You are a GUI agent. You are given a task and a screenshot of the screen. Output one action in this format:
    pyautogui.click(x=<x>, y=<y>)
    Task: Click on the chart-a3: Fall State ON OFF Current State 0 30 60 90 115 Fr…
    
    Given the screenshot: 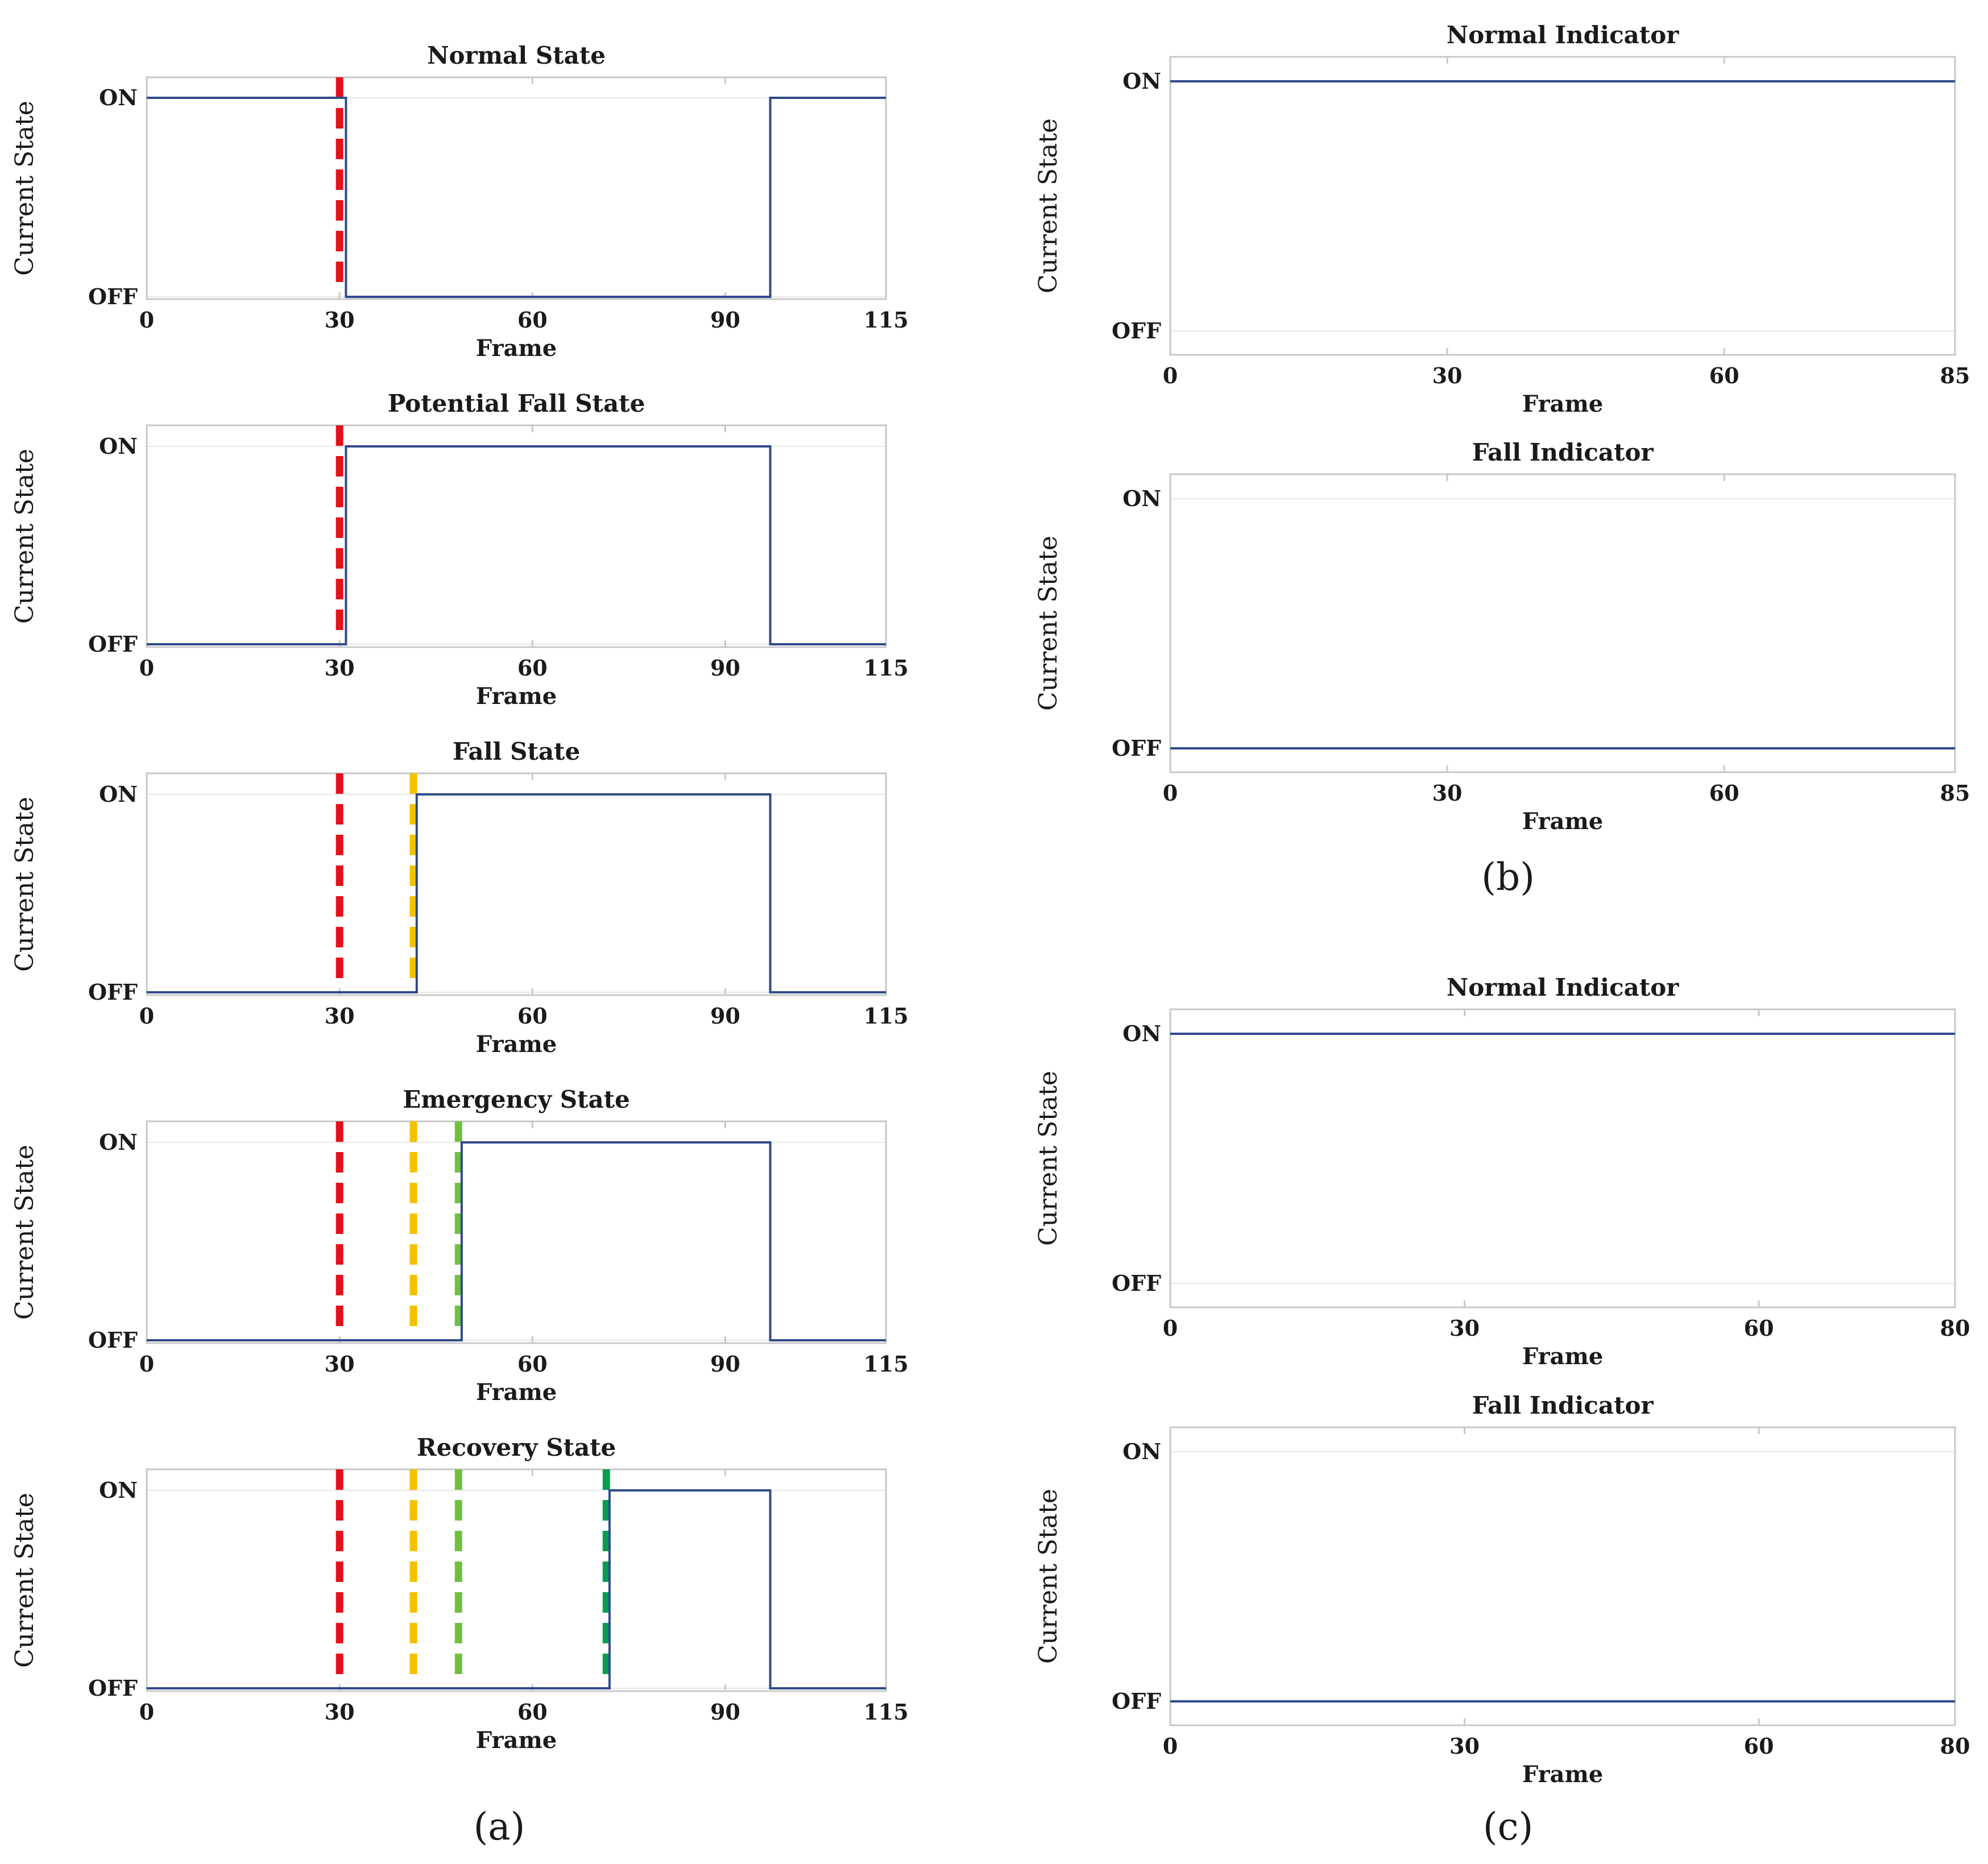 What is the action you would take?
    pyautogui.click(x=459, y=898)
    